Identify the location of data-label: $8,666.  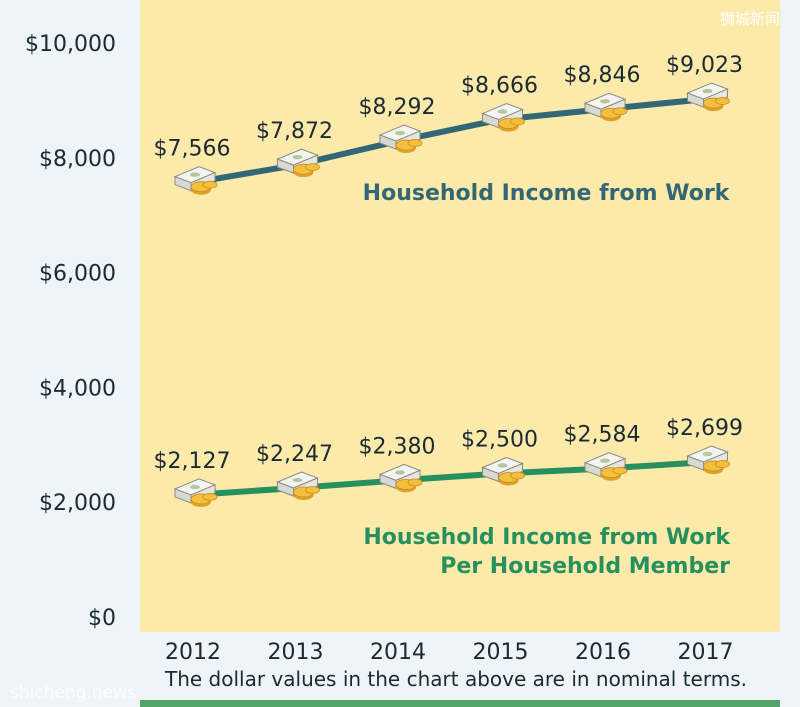
(499, 86).